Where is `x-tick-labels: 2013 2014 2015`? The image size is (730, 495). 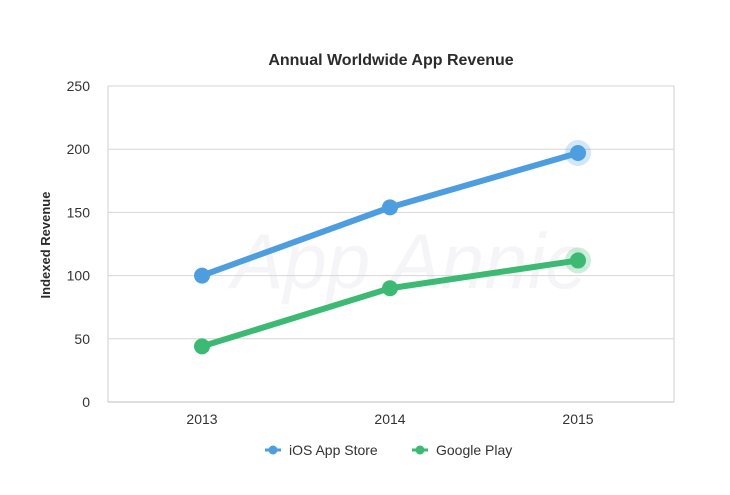 x-tick-labels: 2013 2014 2015 is located at coordinates (389, 419).